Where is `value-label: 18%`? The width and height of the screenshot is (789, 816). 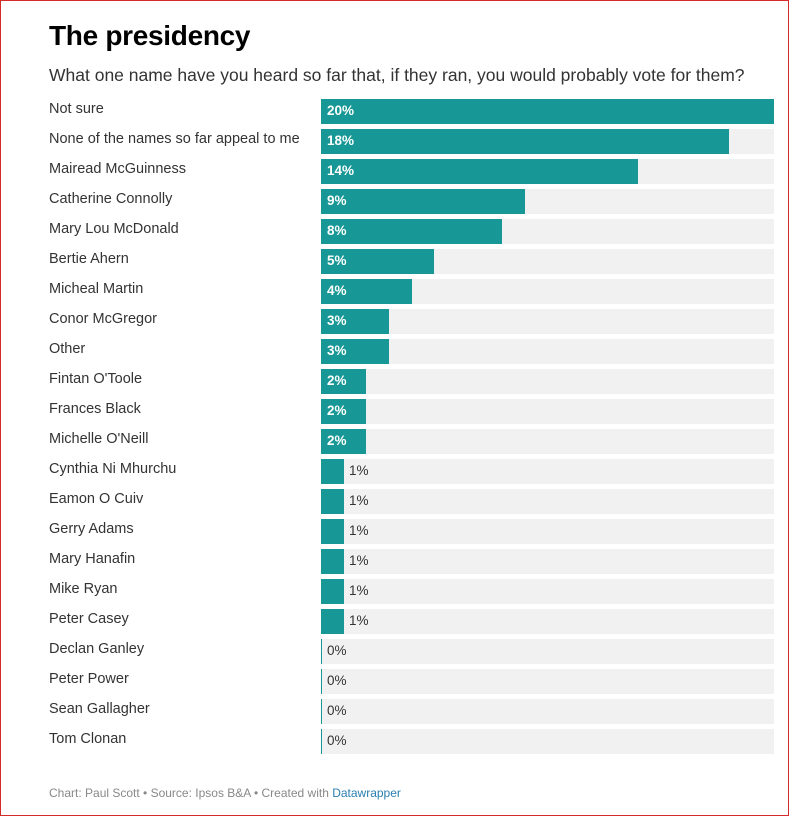
value-label: 18% is located at coordinates (341, 140).